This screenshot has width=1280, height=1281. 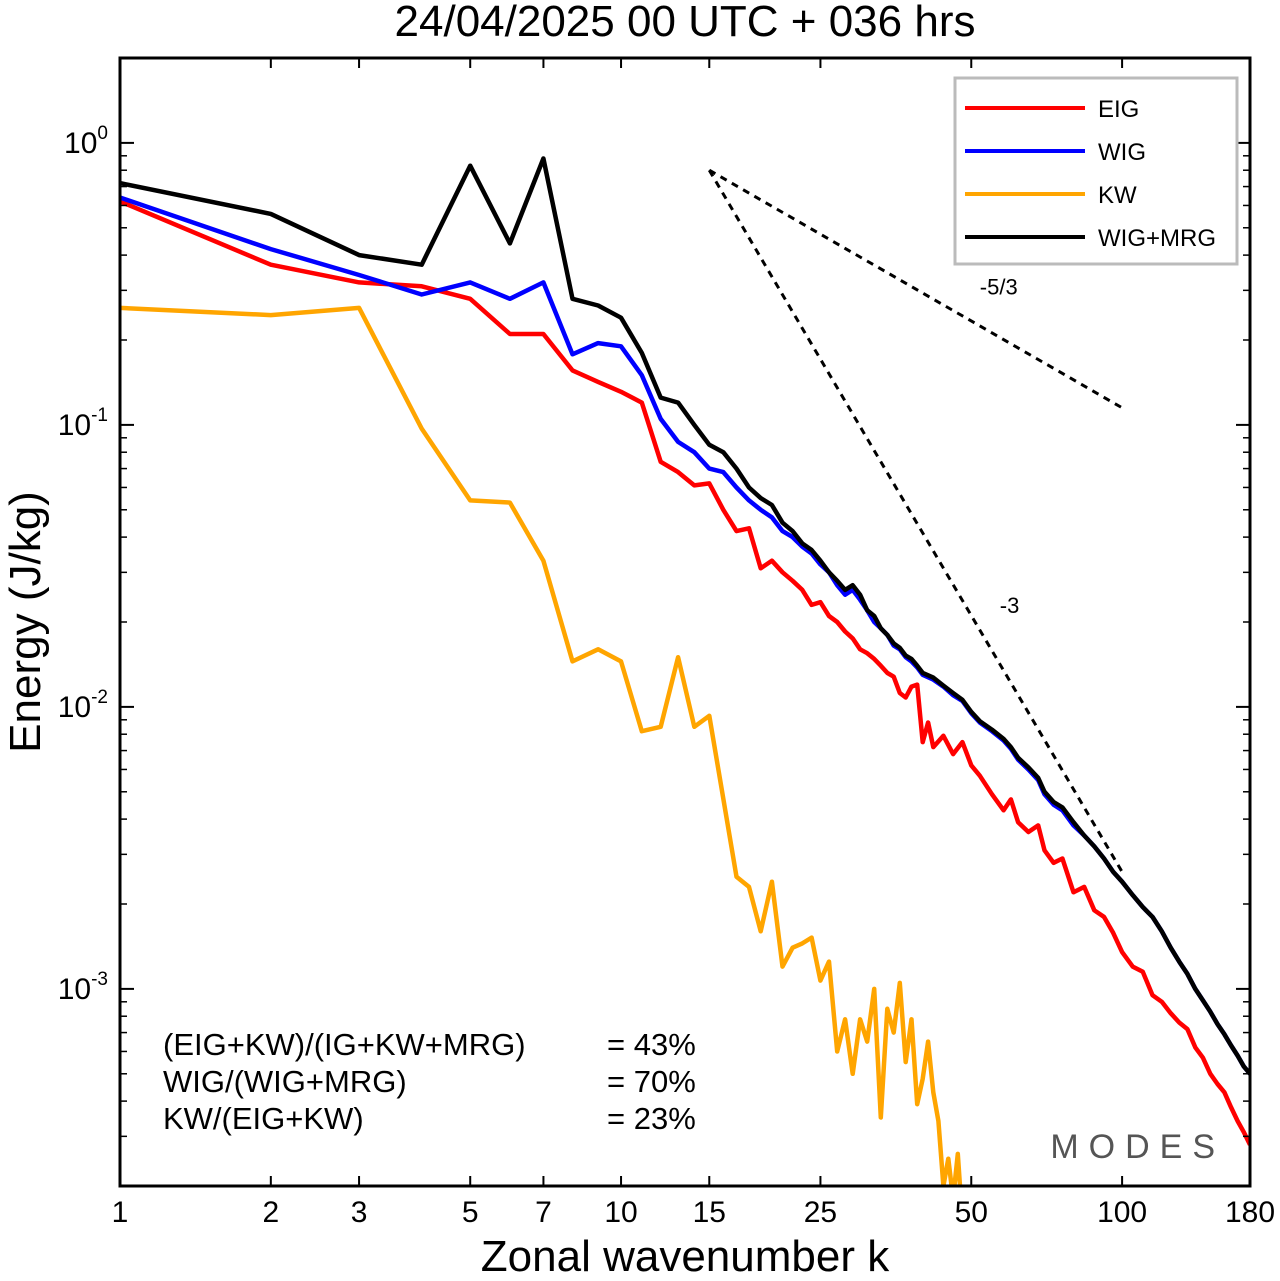 I want to click on ratio-label: (EIG+KW)/(IG+KW+MRG), so click(x=344, y=1044).